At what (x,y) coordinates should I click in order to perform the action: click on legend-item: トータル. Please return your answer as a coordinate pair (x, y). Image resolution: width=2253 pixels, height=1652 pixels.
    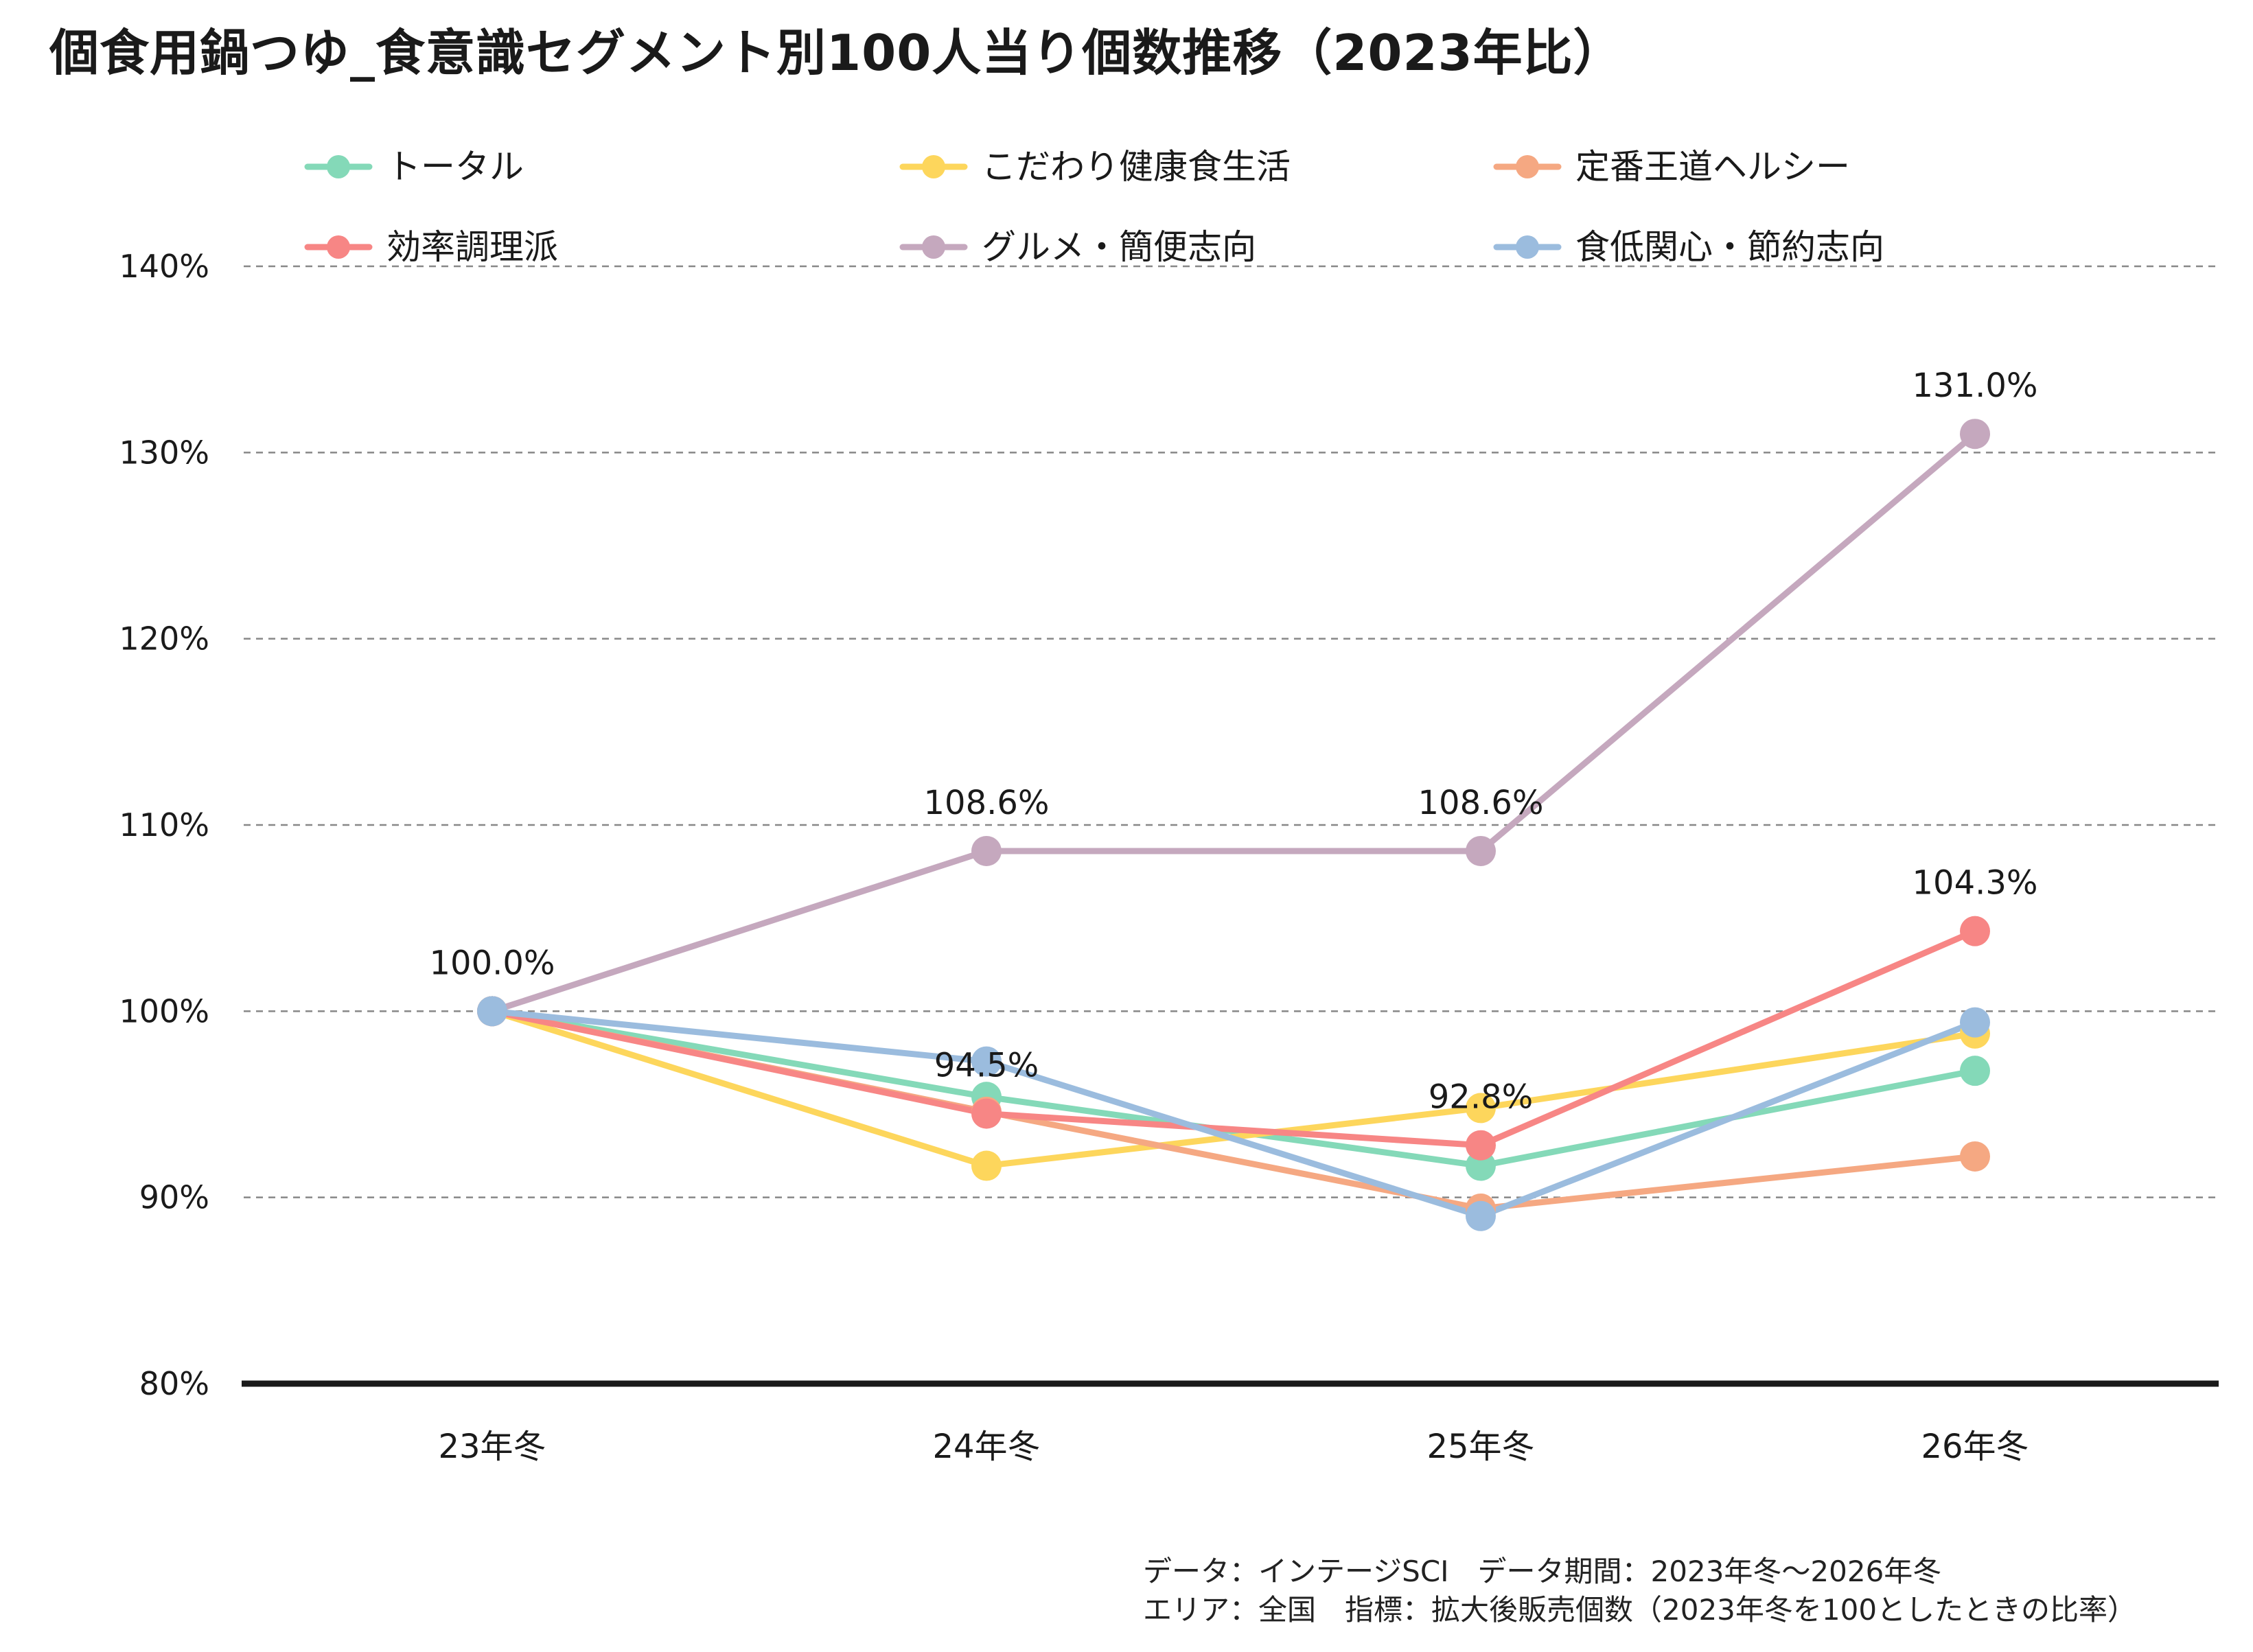
    Looking at the image, I should click on (414, 167).